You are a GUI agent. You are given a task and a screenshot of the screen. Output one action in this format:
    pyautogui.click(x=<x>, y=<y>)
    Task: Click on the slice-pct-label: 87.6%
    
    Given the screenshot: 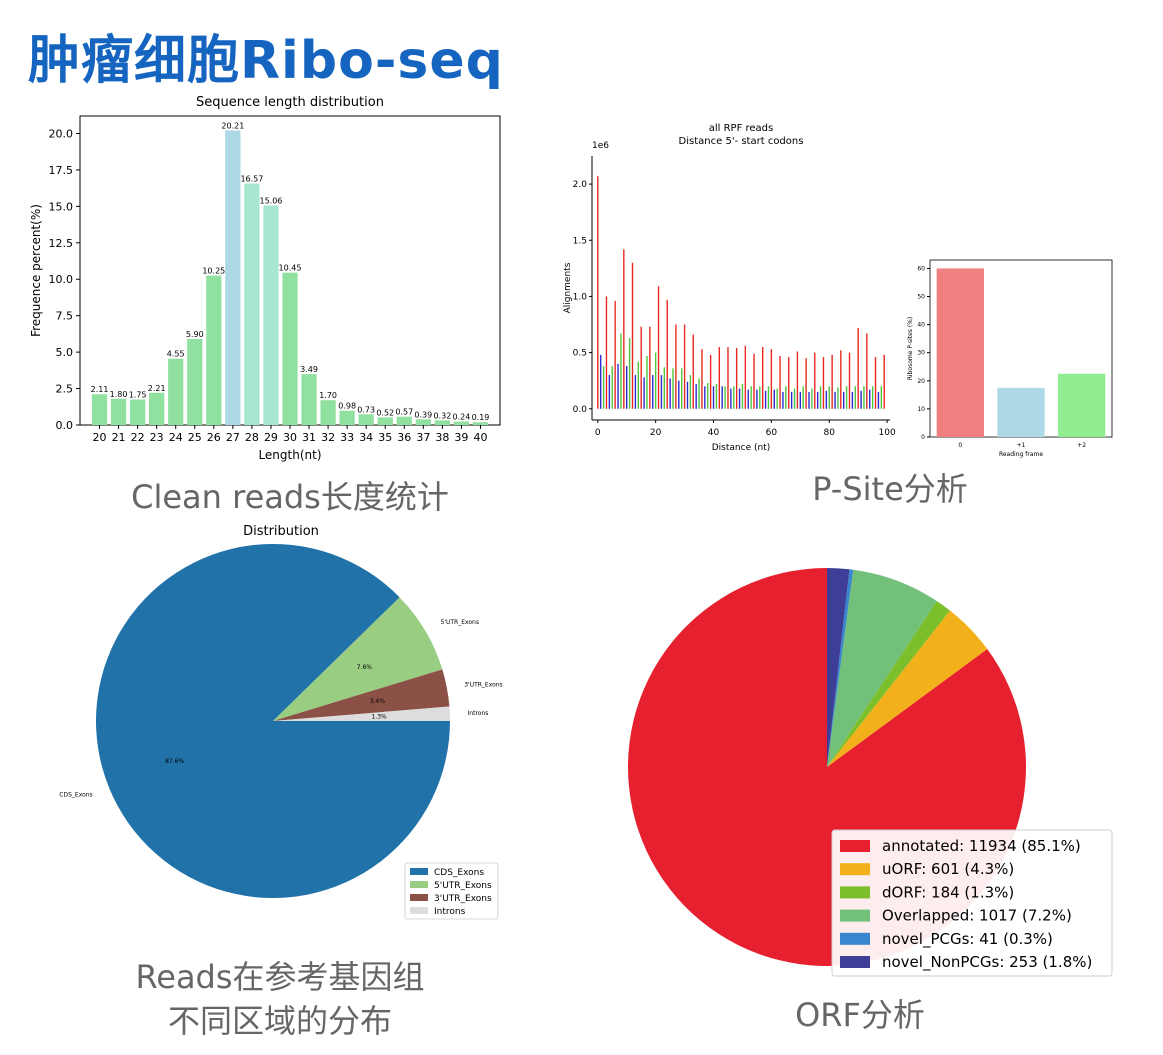 What is the action you would take?
    pyautogui.click(x=174, y=761)
    